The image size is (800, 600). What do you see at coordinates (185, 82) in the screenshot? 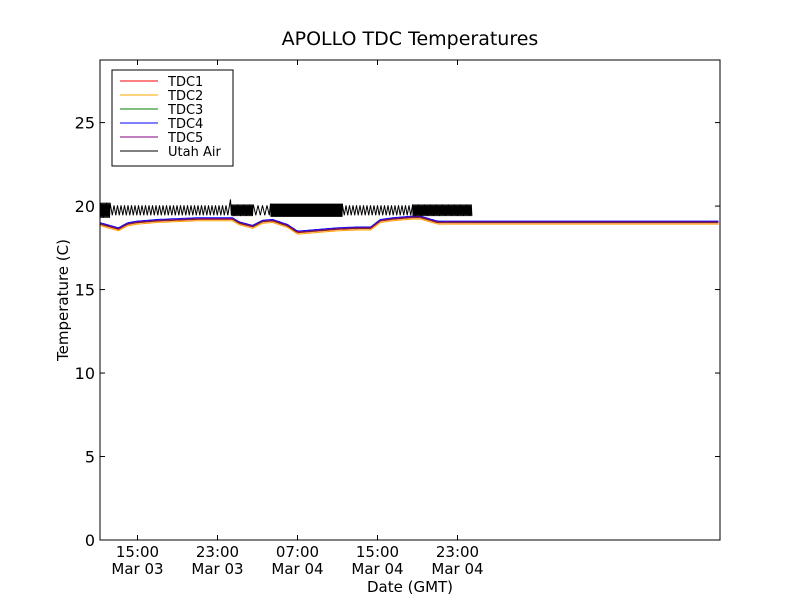
I see `legend-label: TDC1` at bounding box center [185, 82].